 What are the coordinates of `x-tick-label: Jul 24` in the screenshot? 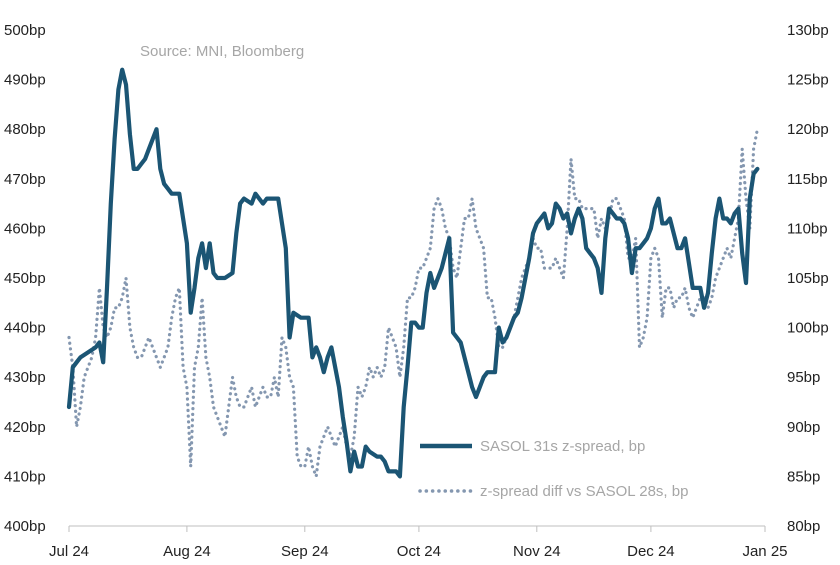 It's located at (69, 551).